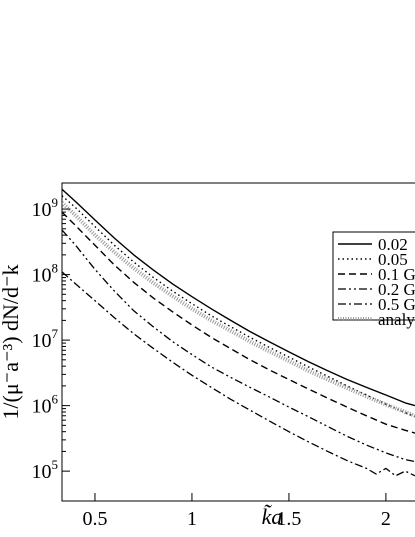 The height and width of the screenshot is (537, 415). I want to click on y-tick-exponent: 7, so click(55, 333).